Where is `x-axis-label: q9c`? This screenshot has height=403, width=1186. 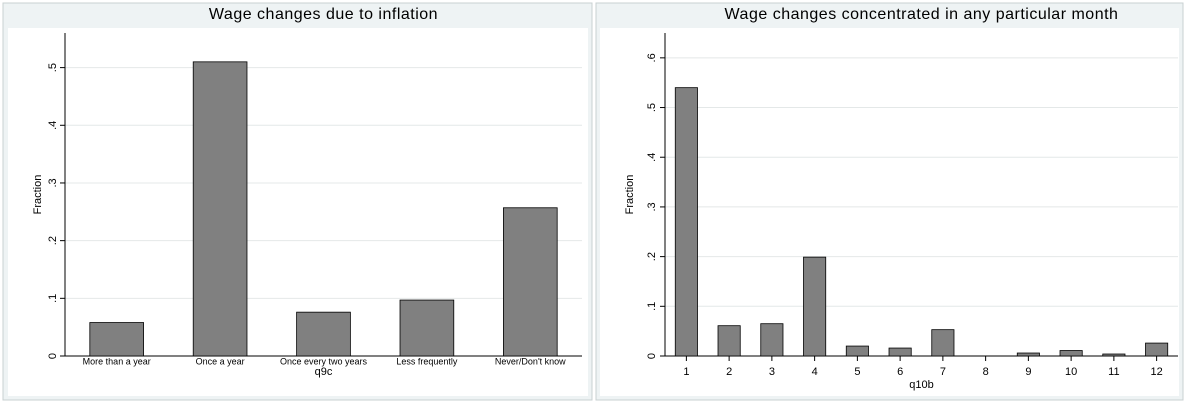 x-axis-label: q9c is located at coordinates (324, 372).